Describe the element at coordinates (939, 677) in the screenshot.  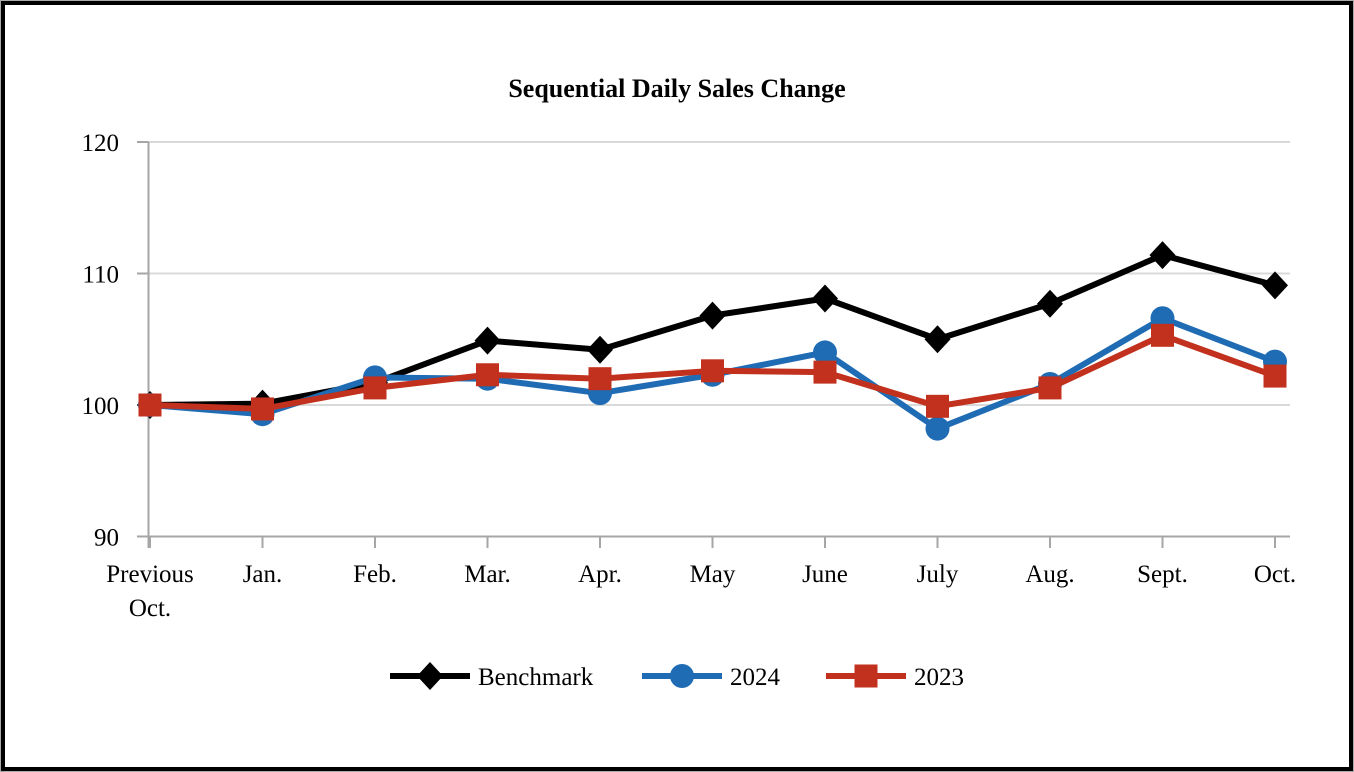
I see `legend-label-2023: 2023` at that location.